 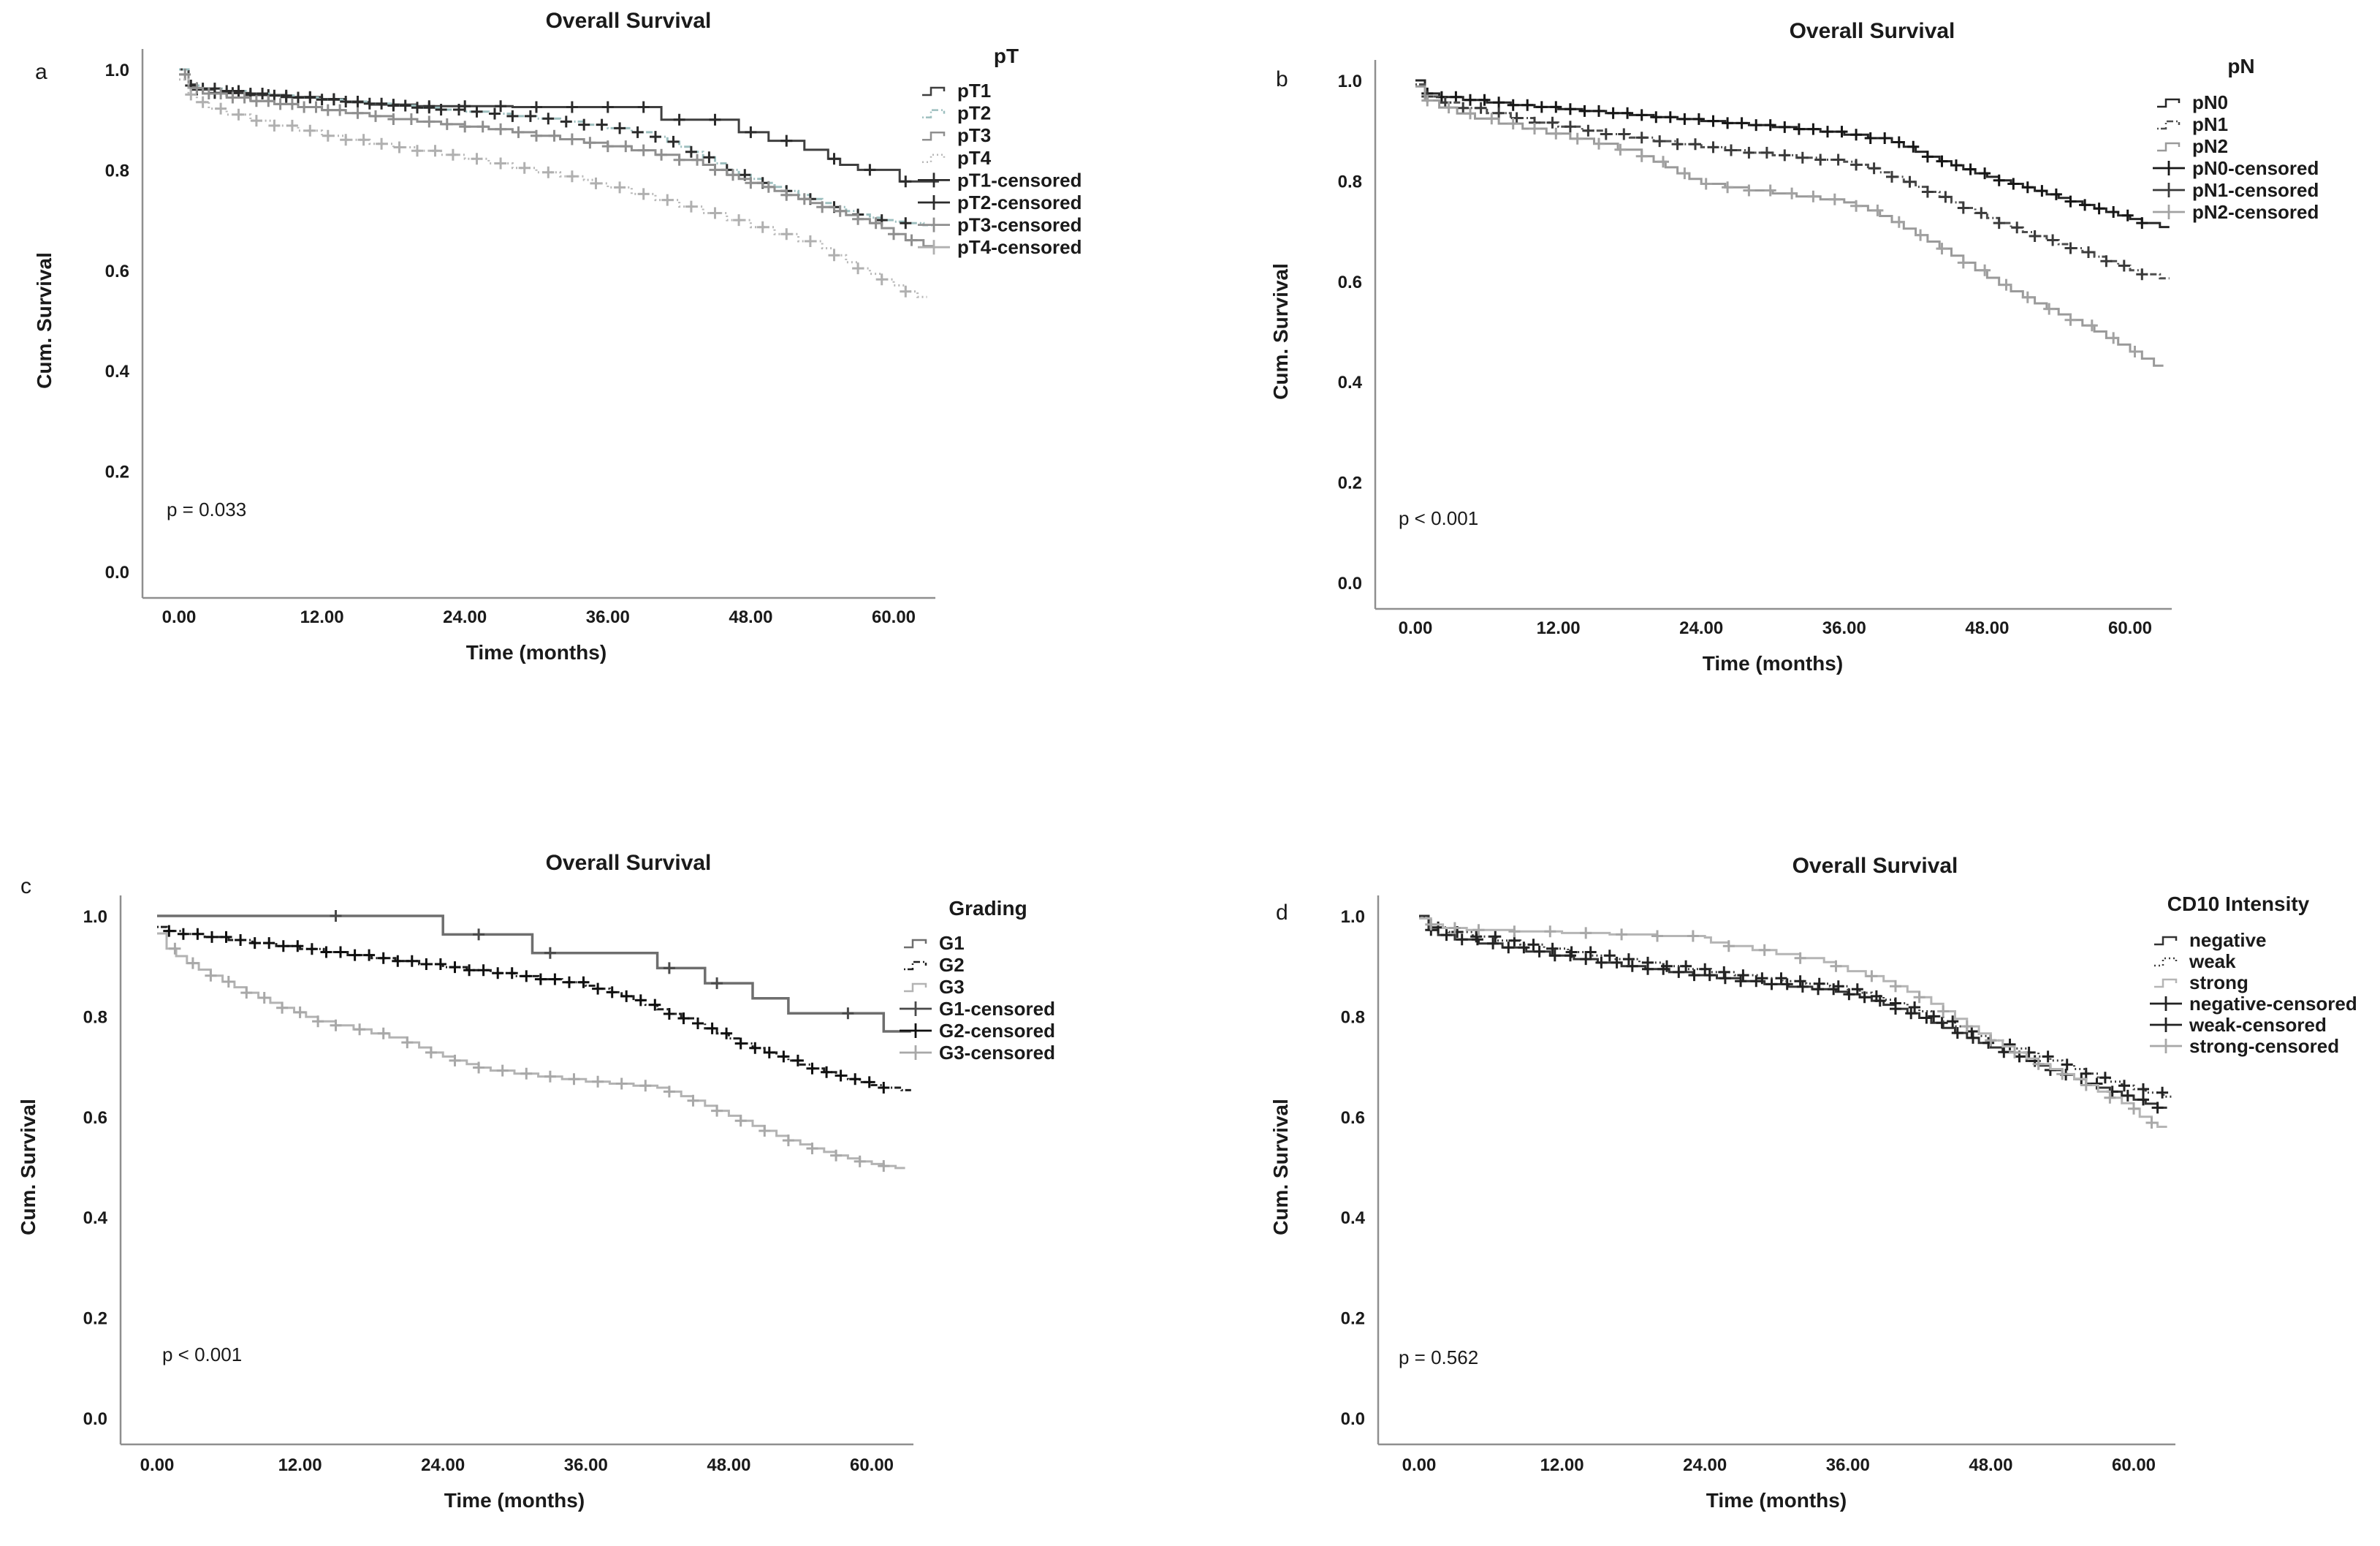 I want to click on legend-item-G1-censored: G1-censored, so click(x=977, y=1009).